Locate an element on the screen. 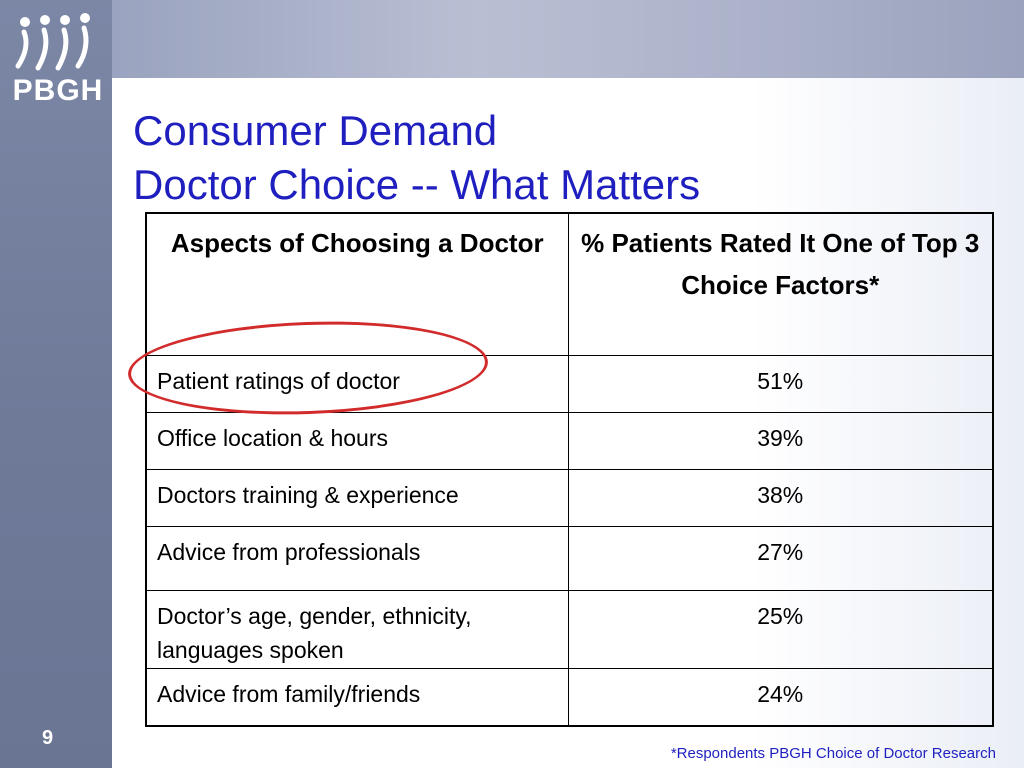 The image size is (1024, 768). table-row: Office location & hours 39% is located at coordinates (569, 440).